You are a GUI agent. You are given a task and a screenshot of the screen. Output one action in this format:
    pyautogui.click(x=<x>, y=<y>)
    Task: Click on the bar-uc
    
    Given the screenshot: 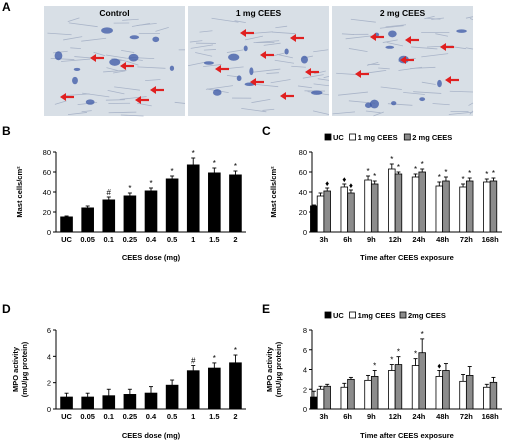 What is the action you would take?
    pyautogui.click(x=314, y=403)
    